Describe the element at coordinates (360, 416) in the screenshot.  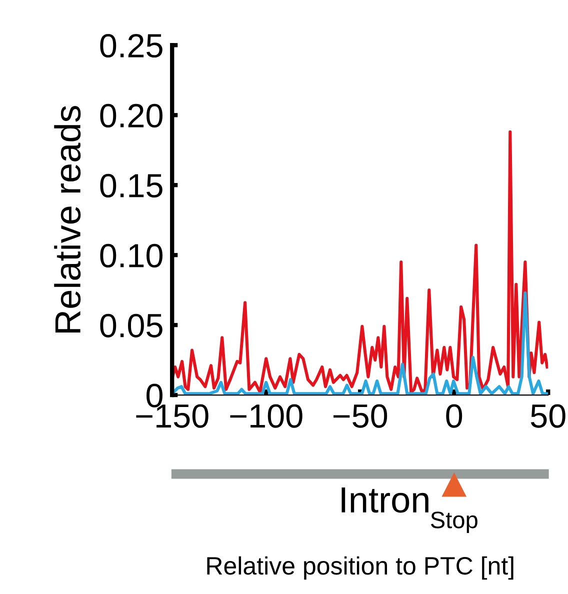
I see `x-tick-label: −50` at that location.